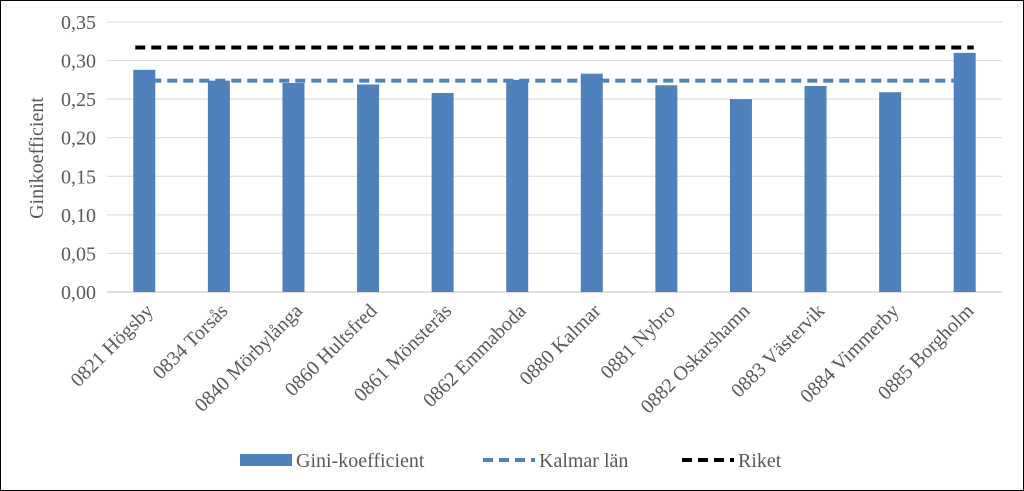 The width and height of the screenshot is (1024, 491). I want to click on legend: Gini-koefficient Kalmar län Riket, so click(511, 461).